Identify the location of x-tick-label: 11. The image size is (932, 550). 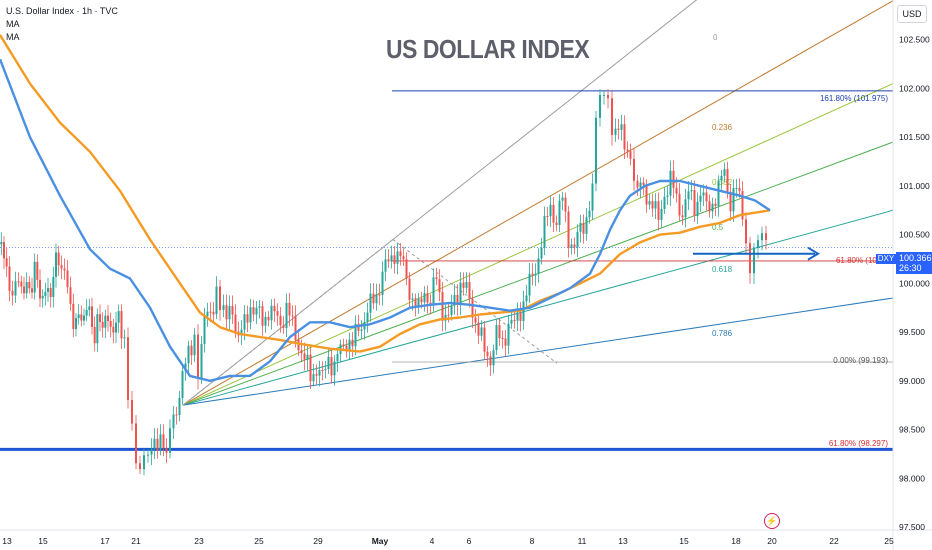
(582, 541).